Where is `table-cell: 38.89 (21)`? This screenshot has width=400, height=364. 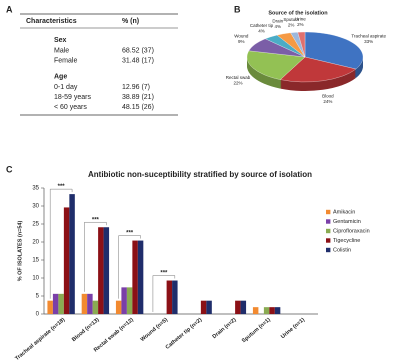
table-cell: 38.89 (21) is located at coordinates (138, 97).